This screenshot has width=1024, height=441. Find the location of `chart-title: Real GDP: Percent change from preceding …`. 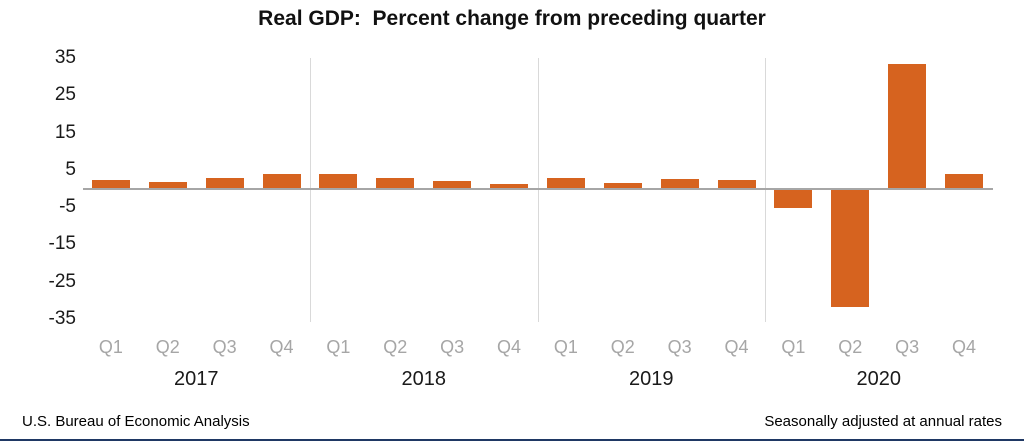

chart-title: Real GDP: Percent change from preceding … is located at coordinates (512, 18).